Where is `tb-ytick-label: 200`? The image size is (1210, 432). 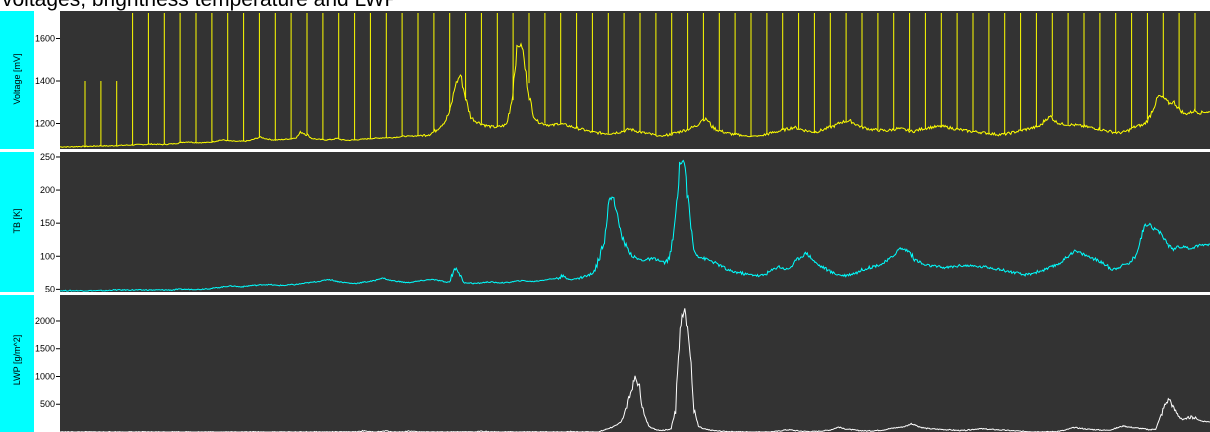 tb-ytick-label: 200 is located at coordinates (47, 190).